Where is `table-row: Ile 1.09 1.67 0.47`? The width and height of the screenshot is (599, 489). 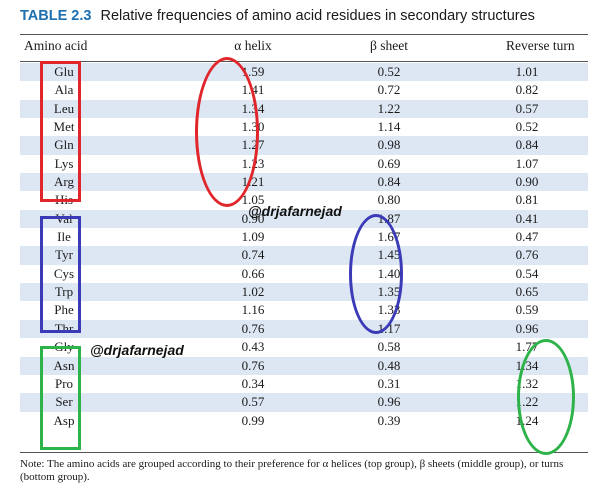 table-row: Ile 1.09 1.67 0.47 is located at coordinates (304, 237).